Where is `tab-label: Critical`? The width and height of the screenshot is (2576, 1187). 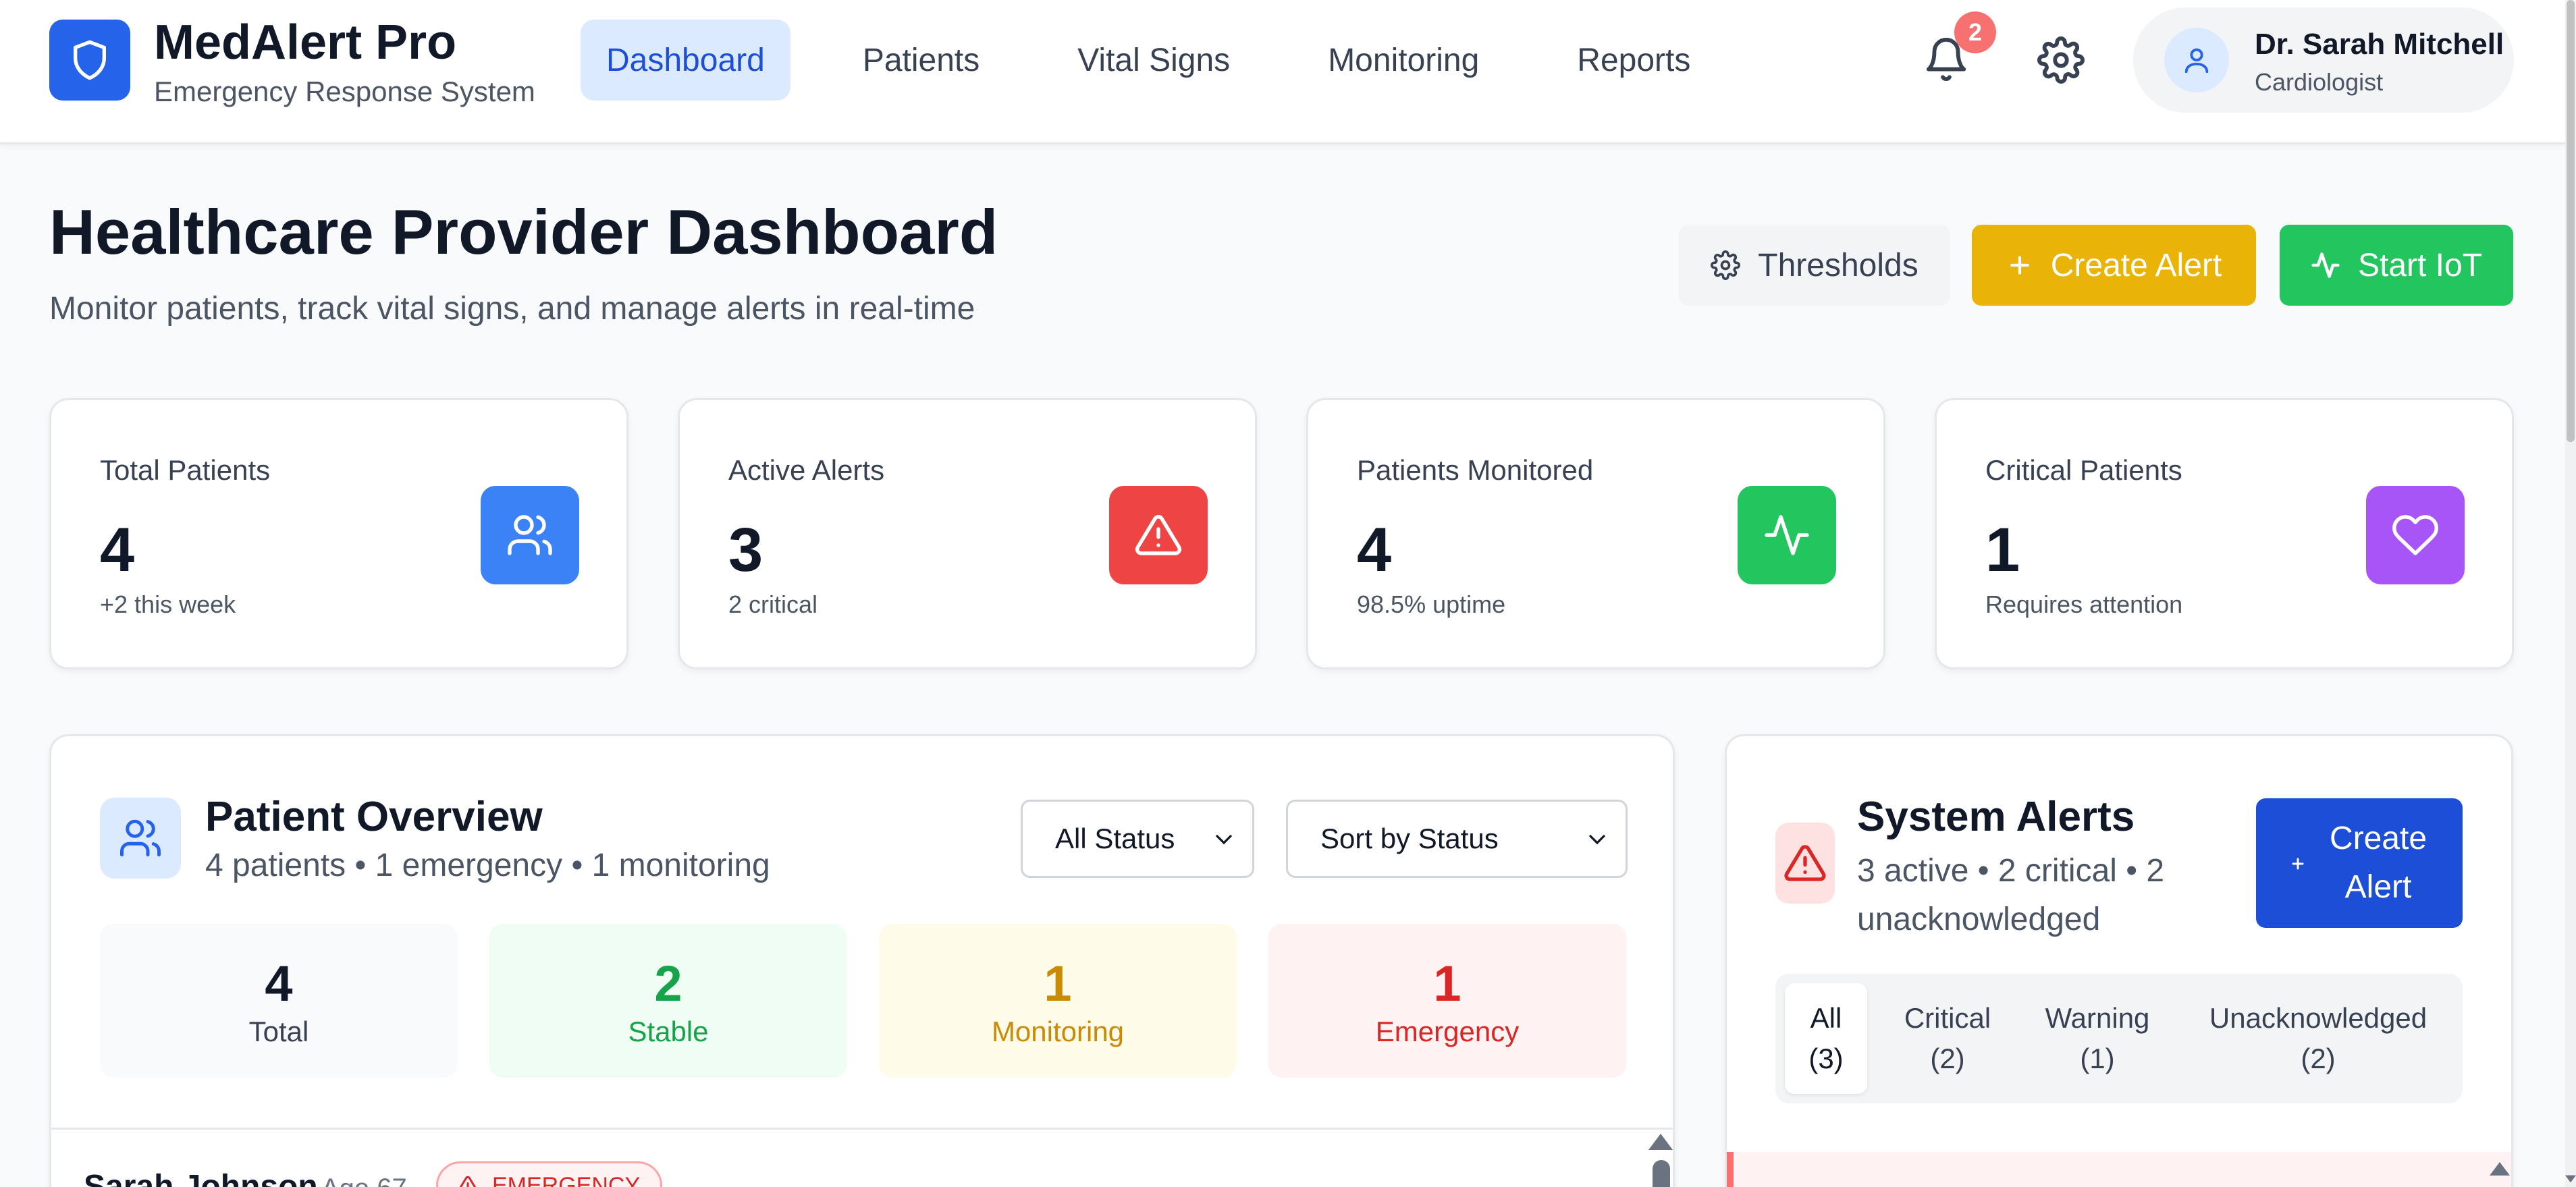 tab-label: Critical is located at coordinates (1947, 1018).